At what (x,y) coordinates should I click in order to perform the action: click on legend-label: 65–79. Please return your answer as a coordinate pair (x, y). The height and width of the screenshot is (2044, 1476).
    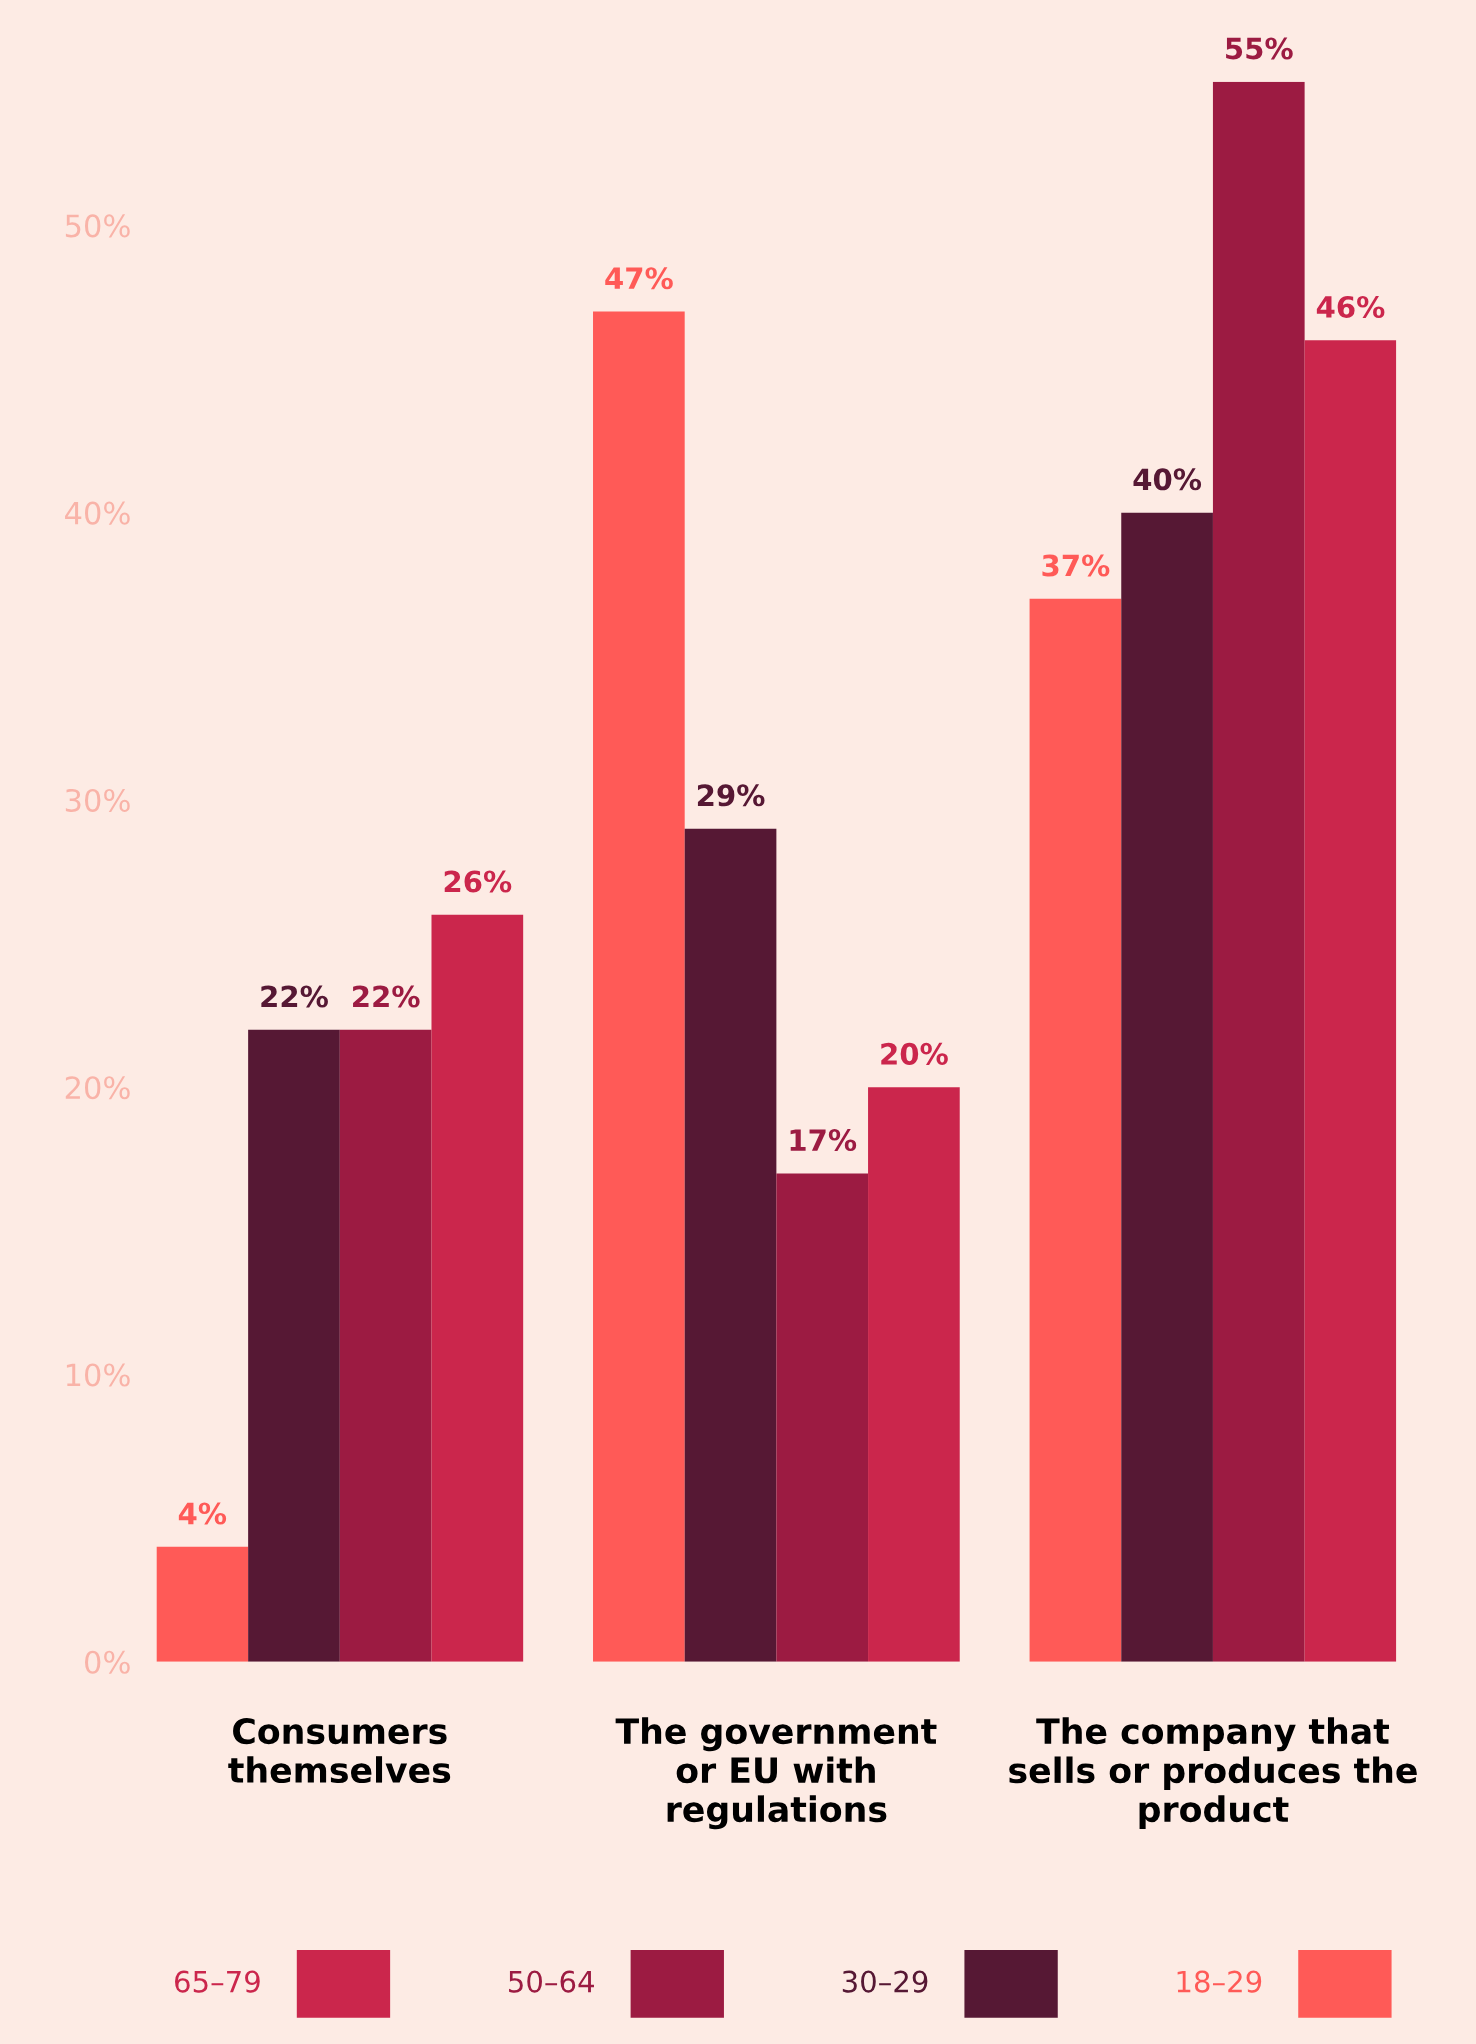
    Looking at the image, I should click on (217, 1981).